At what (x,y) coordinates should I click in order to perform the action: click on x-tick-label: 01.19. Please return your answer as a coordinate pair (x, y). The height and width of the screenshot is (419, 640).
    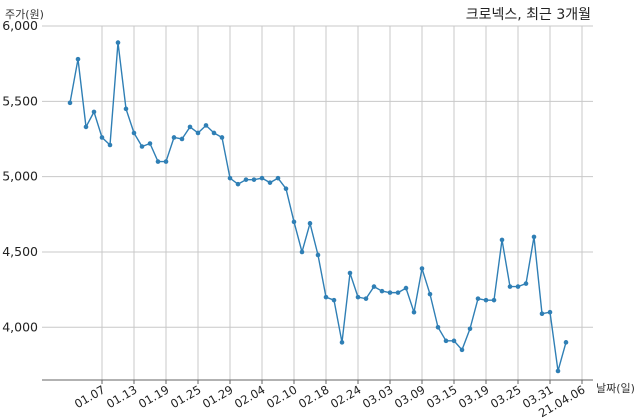
    Looking at the image, I should click on (154, 396).